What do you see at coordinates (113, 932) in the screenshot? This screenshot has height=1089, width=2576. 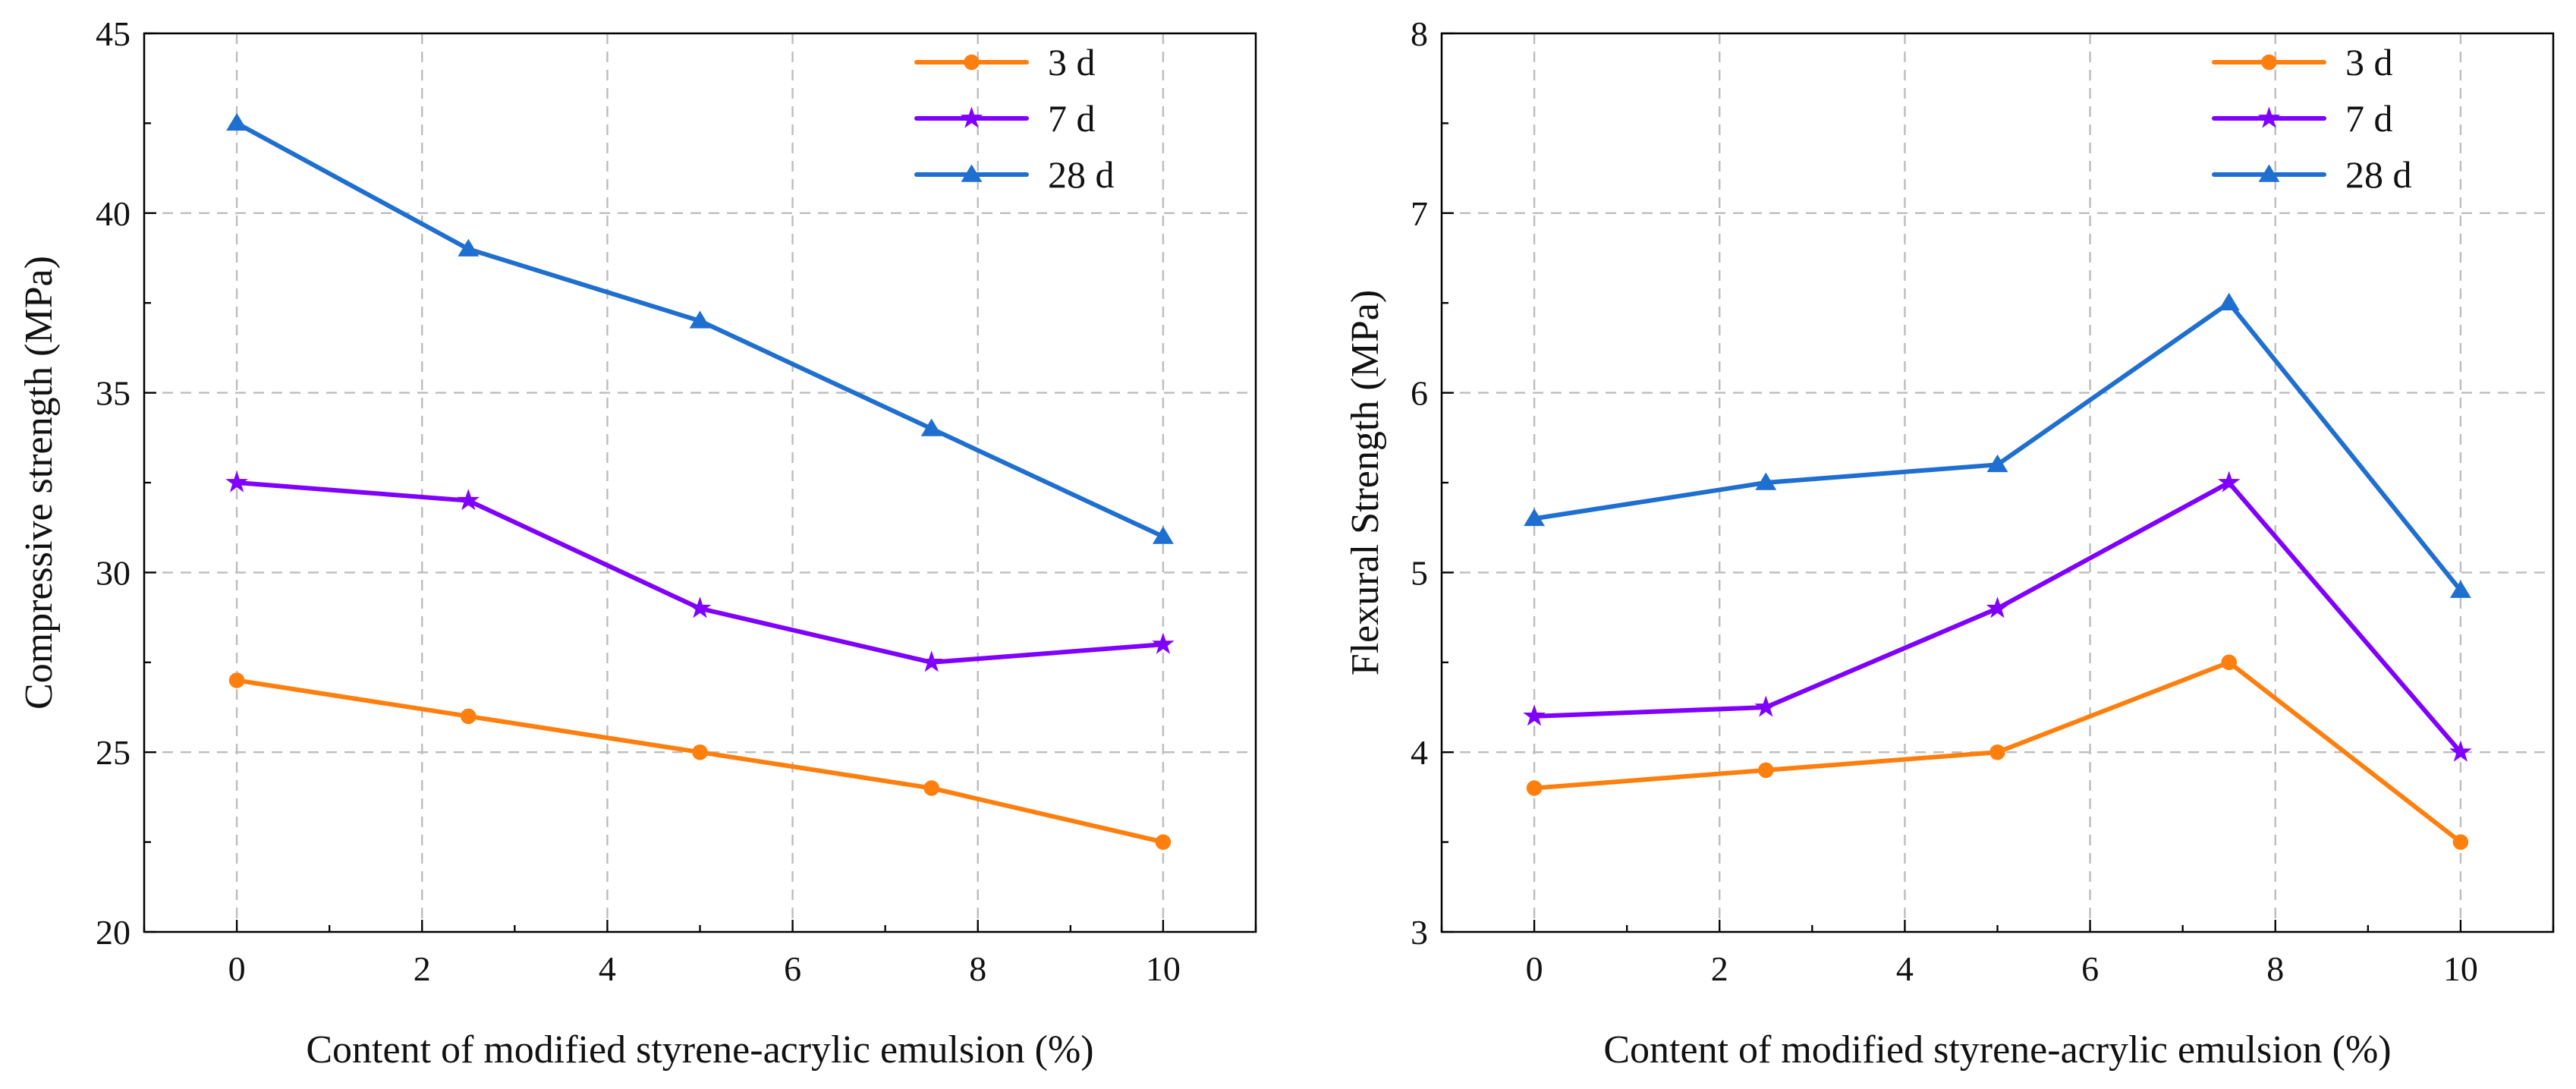 I see `y-tick-label: 20` at bounding box center [113, 932].